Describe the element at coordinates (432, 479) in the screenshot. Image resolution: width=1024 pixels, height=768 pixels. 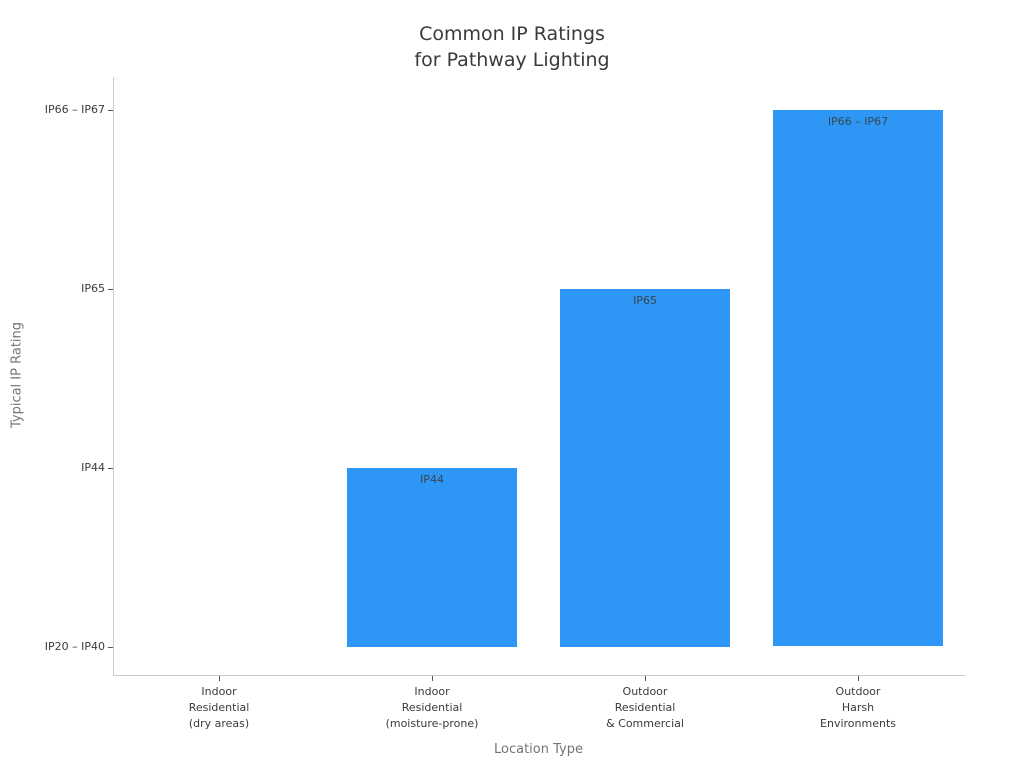
I see `bar-value-label: IP44` at that location.